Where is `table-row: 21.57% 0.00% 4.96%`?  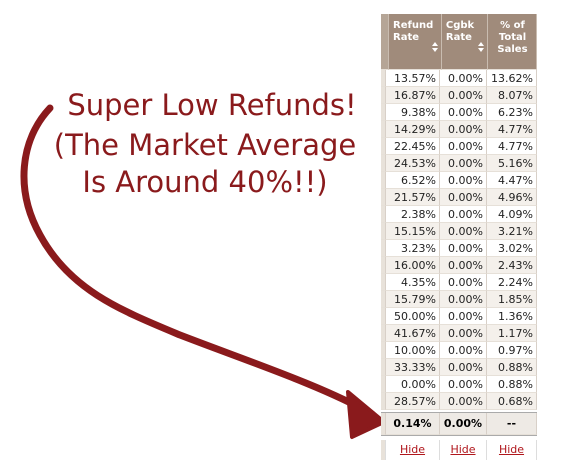 table-row: 21.57% 0.00% 4.96% is located at coordinates (459, 197).